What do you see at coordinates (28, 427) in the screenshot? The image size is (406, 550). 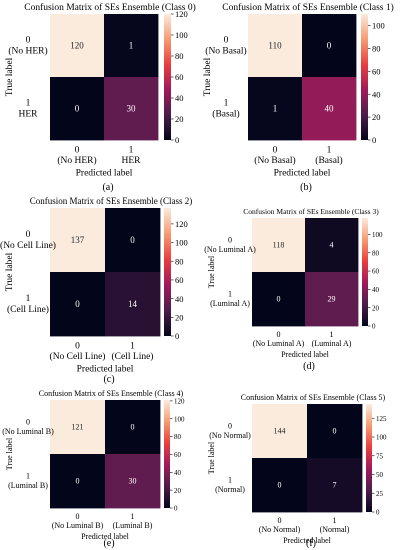 I see `y-tick-label-0: 0 (No Luminal B)` at bounding box center [28, 427].